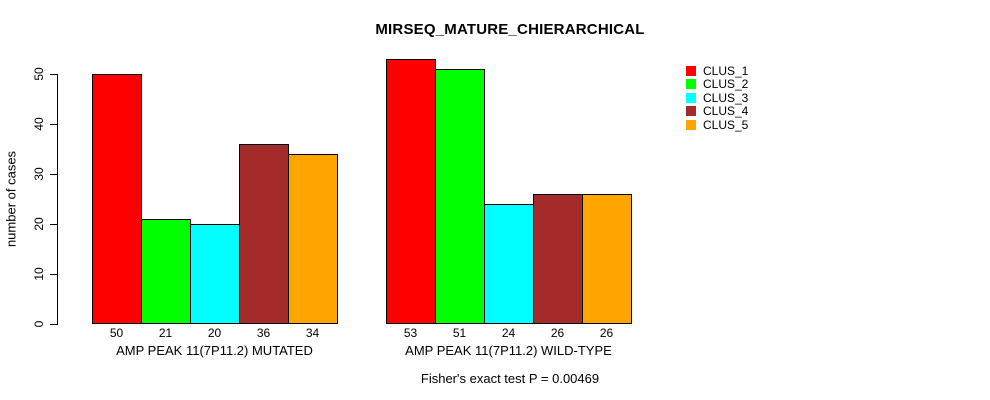  I want to click on legend-item-clus_4: CLUS_4, so click(717, 111).